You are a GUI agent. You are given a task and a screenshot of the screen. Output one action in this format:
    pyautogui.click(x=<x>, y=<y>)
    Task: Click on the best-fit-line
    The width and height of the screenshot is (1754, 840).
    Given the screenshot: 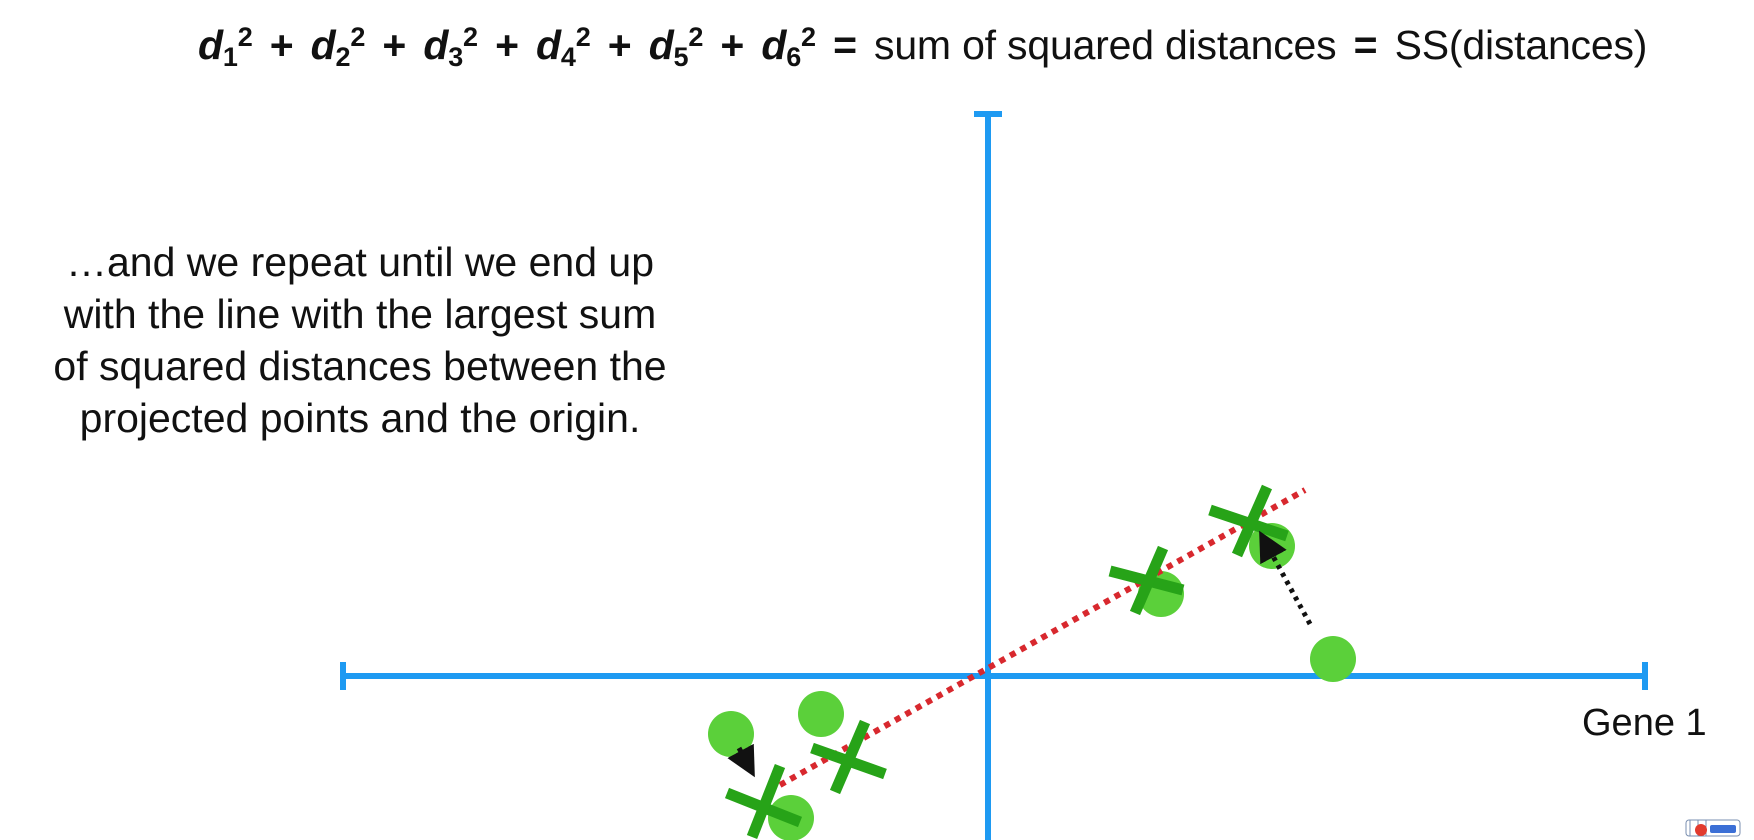 What is the action you would take?
    pyautogui.click(x=1042, y=637)
    